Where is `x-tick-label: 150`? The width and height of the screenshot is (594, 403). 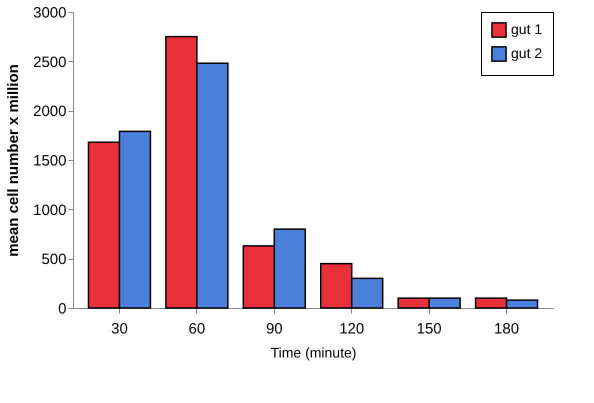
x-tick-label: 150 is located at coordinates (429, 329).